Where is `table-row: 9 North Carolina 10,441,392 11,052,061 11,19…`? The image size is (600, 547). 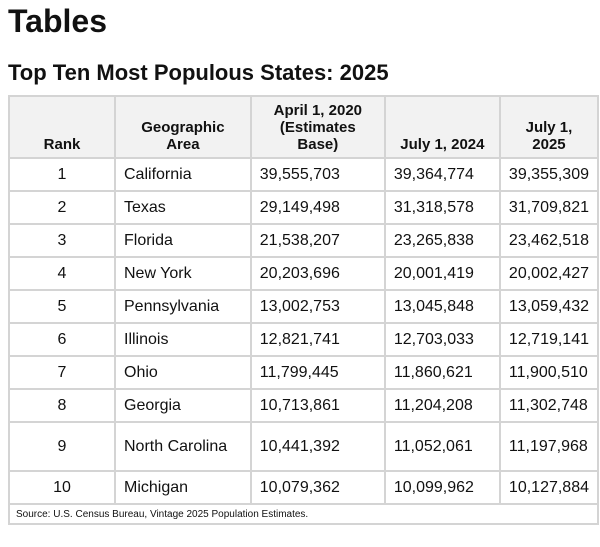 table-row: 9 North Carolina 10,441,392 11,052,061 11,19… is located at coordinates (304, 446).